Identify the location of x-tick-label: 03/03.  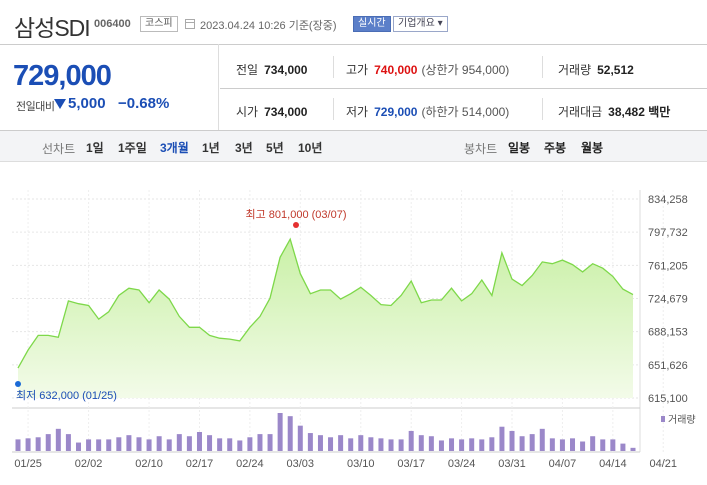
(301, 464).